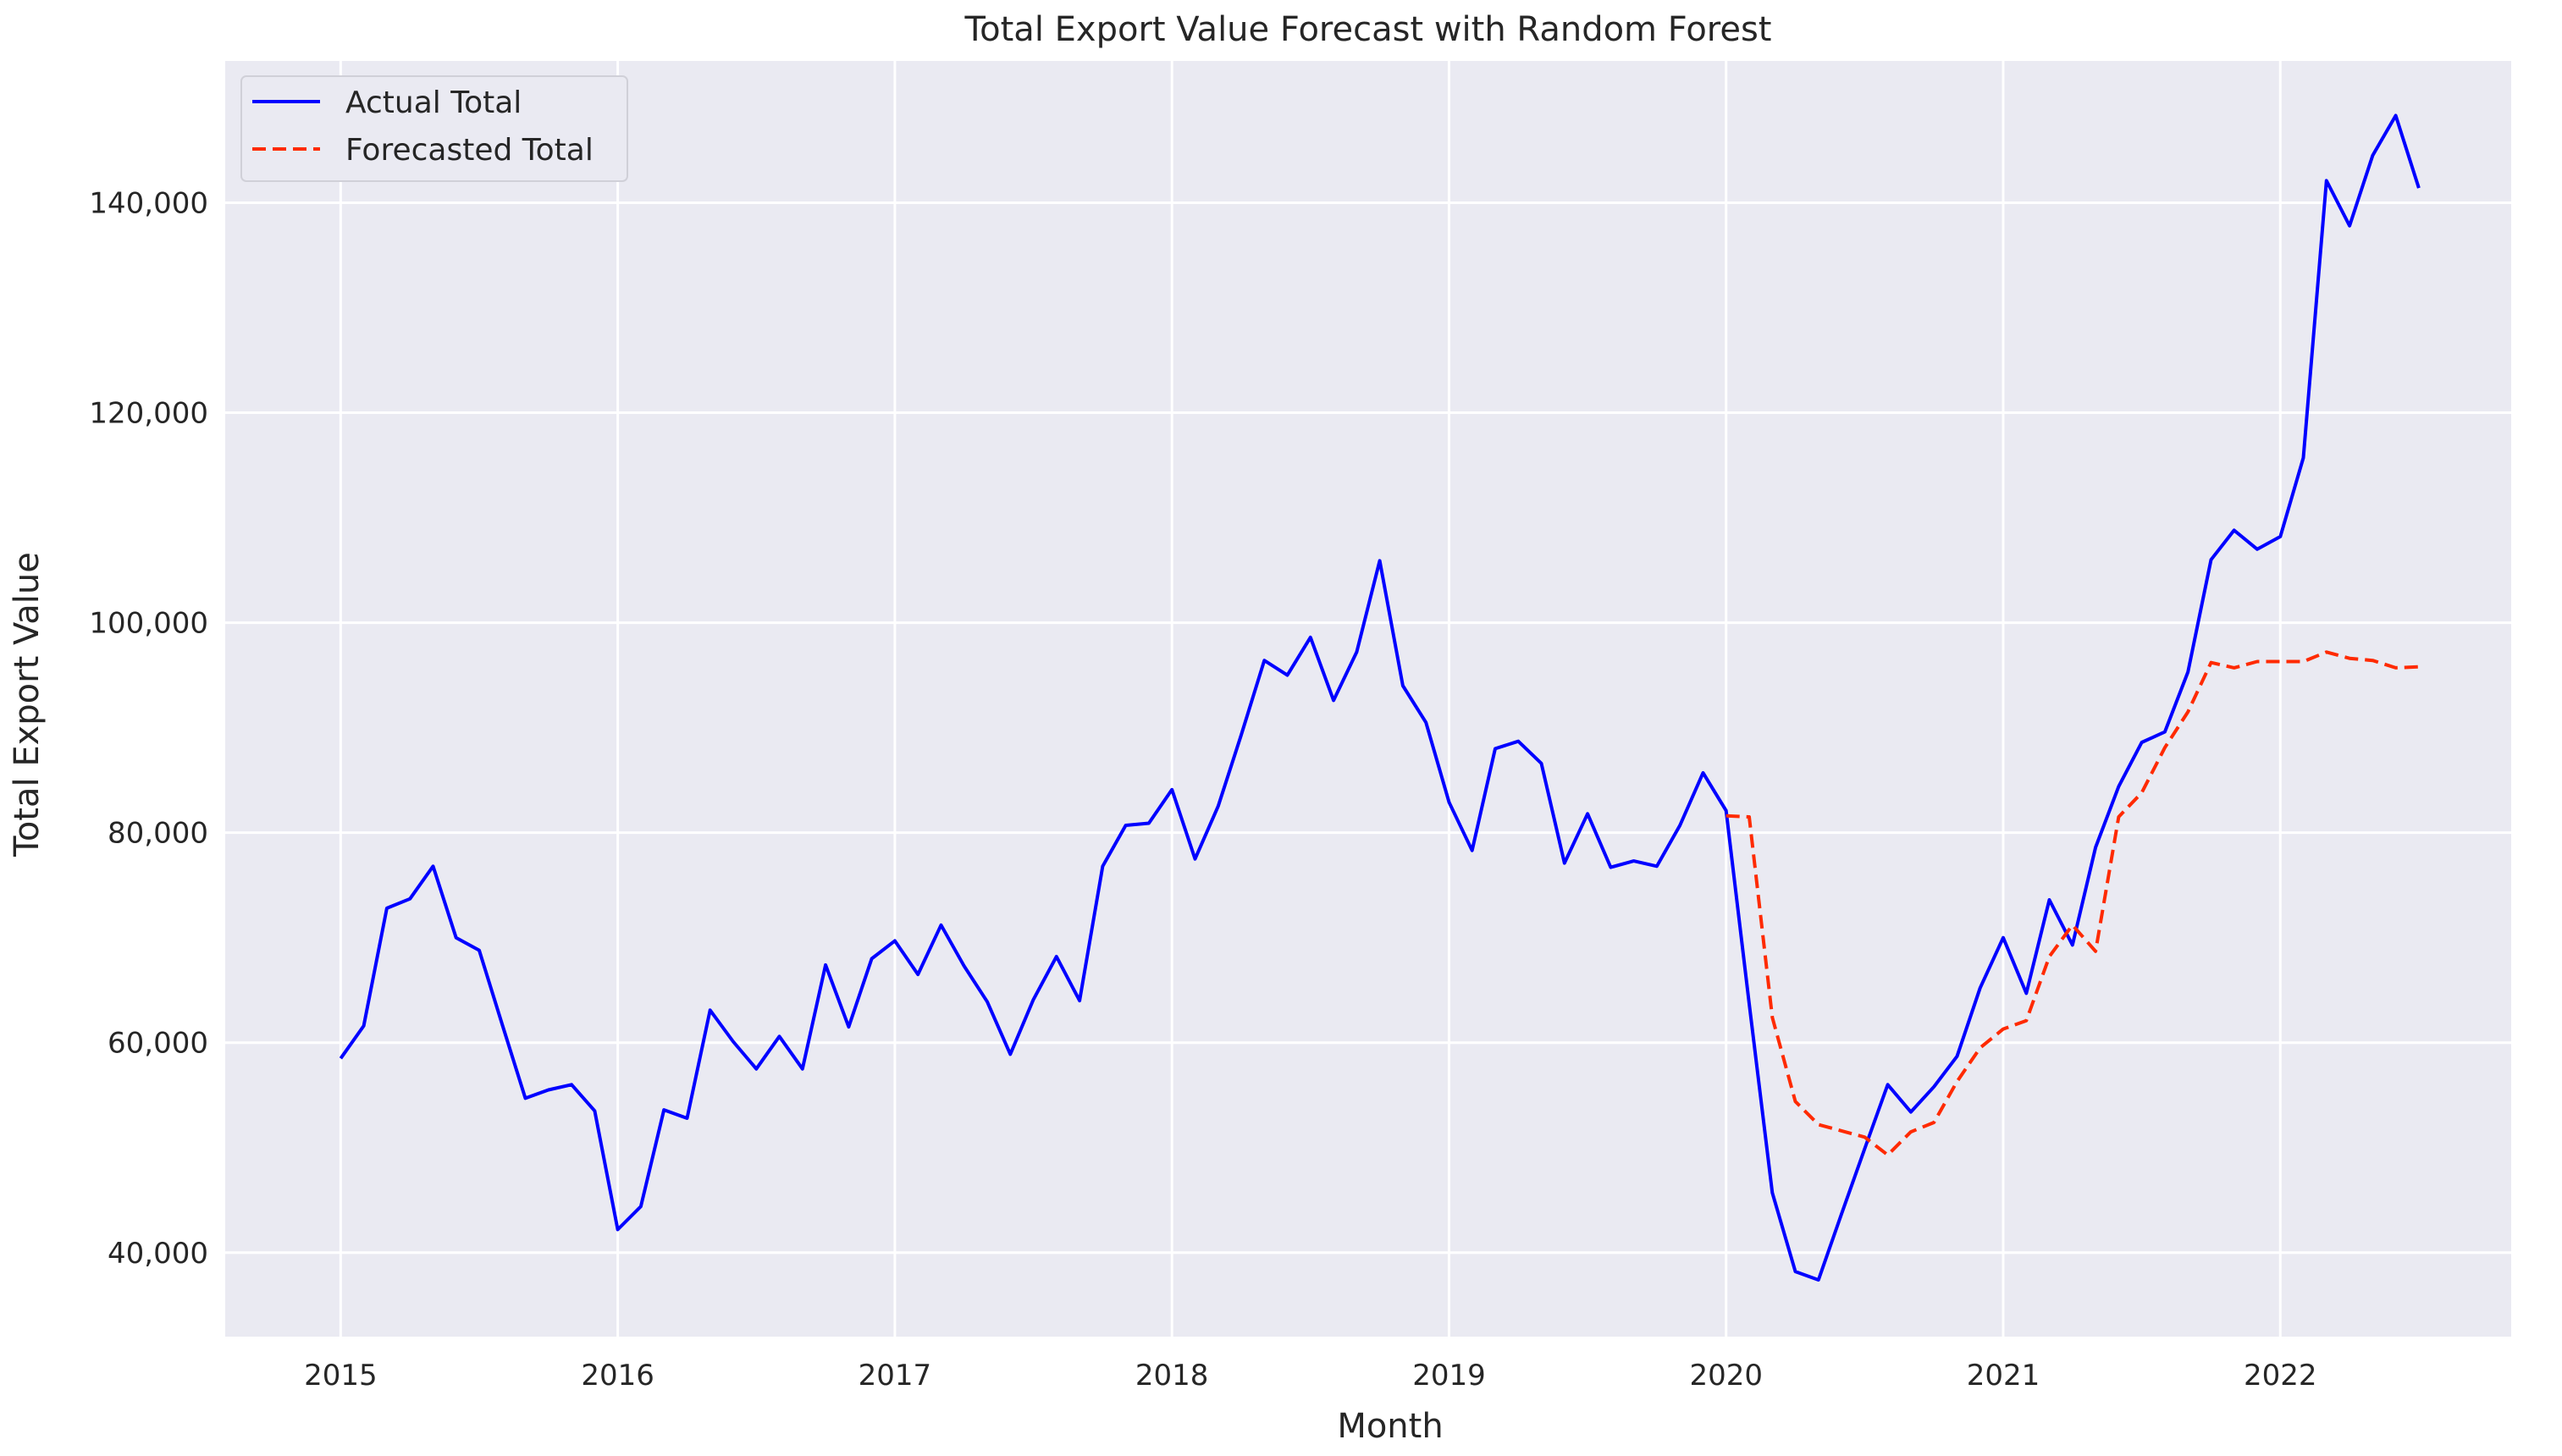 Image resolution: width=2562 pixels, height=1456 pixels. I want to click on x-tick-label: 2017, so click(895, 1376).